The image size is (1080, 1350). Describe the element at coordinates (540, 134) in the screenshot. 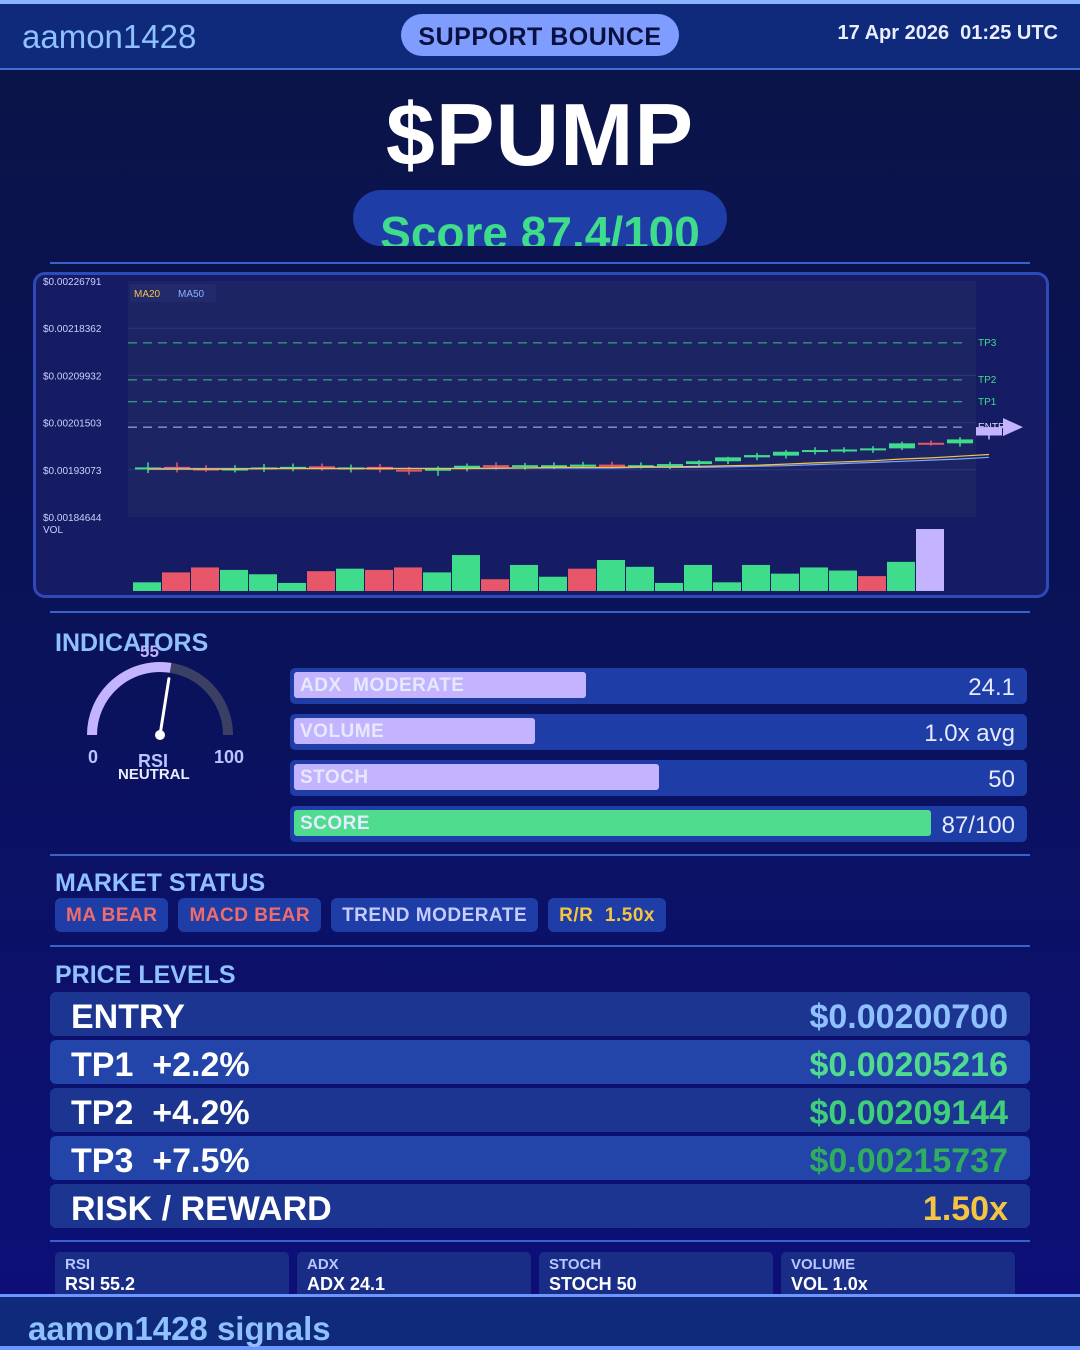

I see `ticker-symbol: $PUMP` at that location.